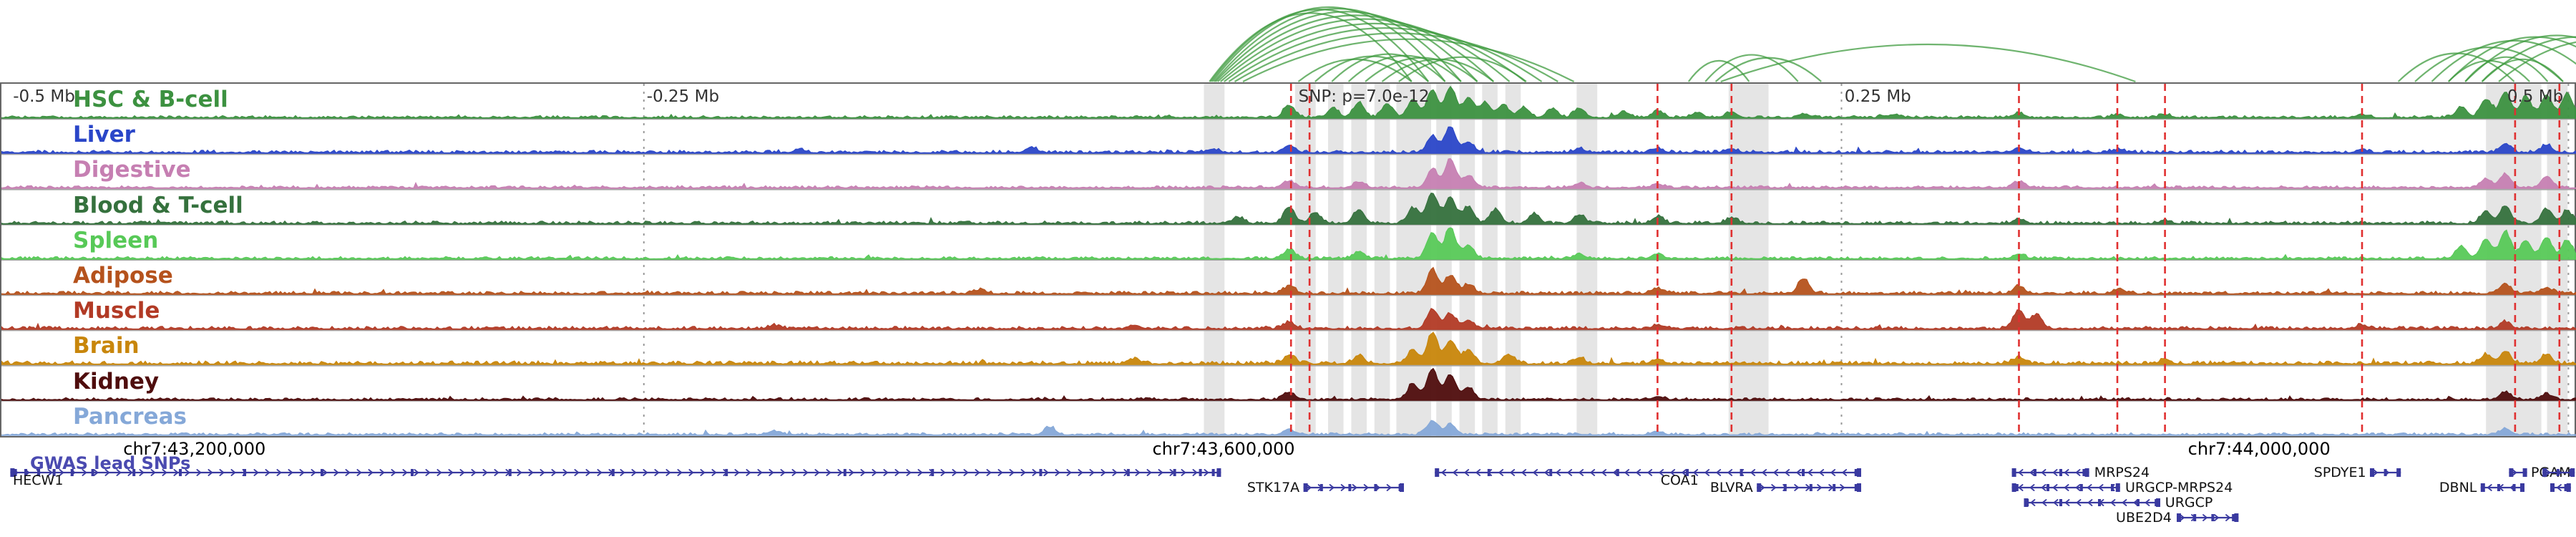 The image size is (2576, 537). Describe the element at coordinates (1288, 418) in the screenshot. I see `track-row: Pancreas` at that location.